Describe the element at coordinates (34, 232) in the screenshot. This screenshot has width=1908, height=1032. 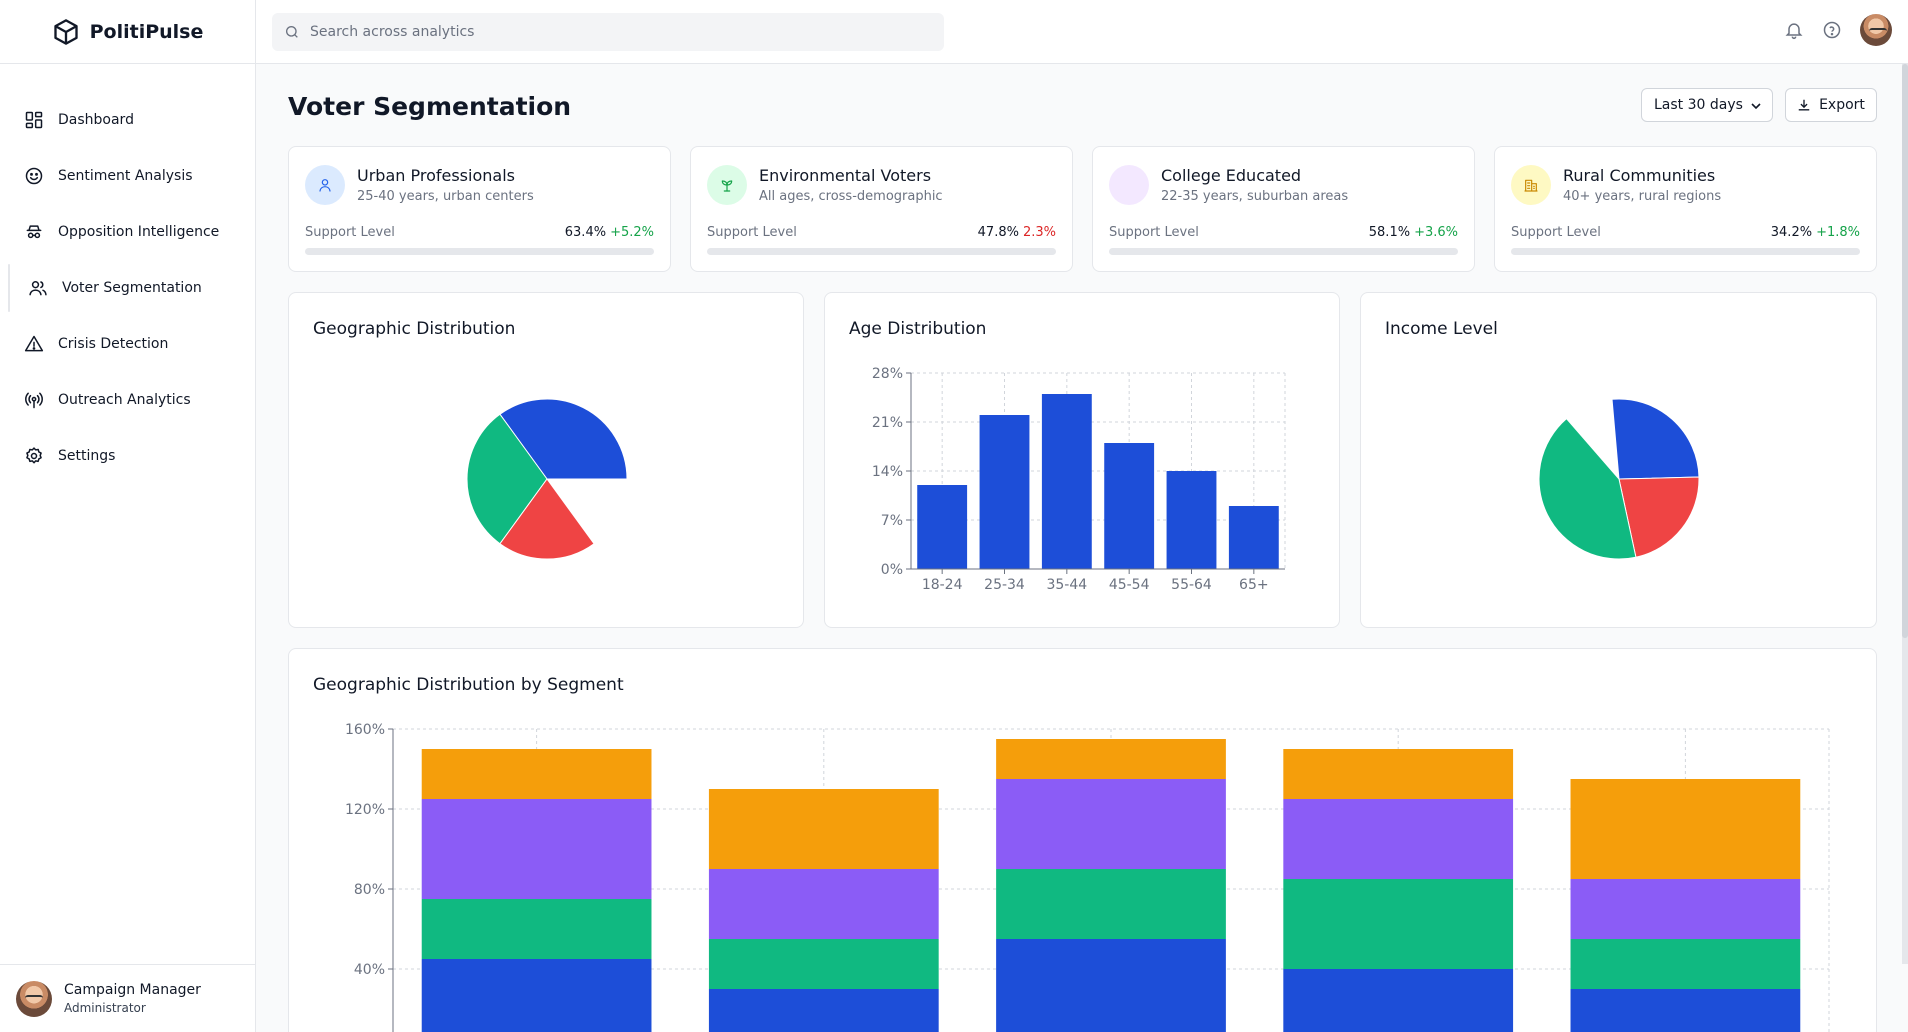
I see `spy-icon` at that location.